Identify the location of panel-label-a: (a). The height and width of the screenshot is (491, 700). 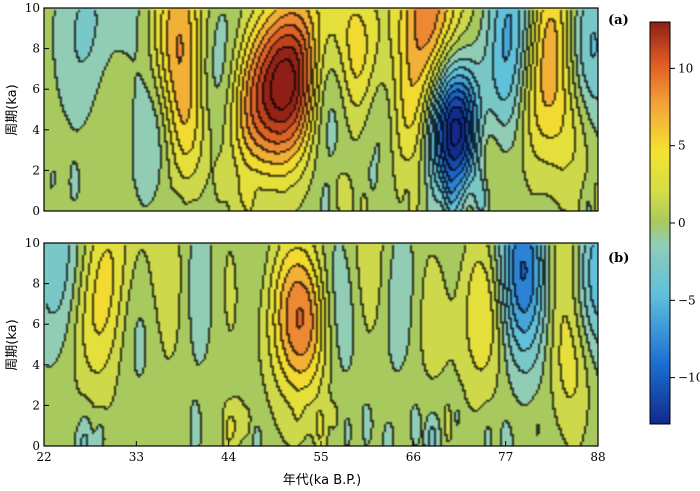
(618, 20).